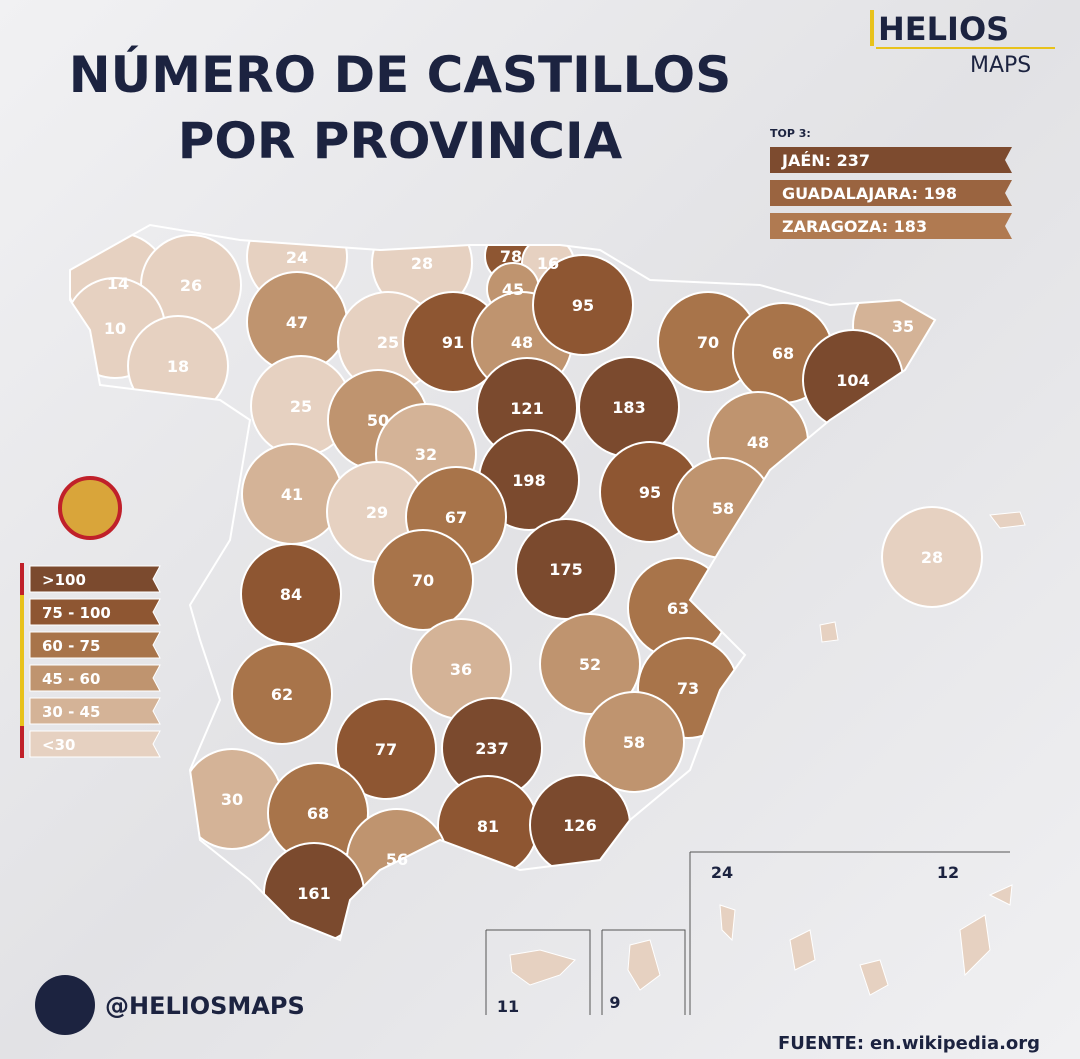  Describe the element at coordinates (71, 646) in the screenshot. I see `legend-label: 60 - 75` at that location.